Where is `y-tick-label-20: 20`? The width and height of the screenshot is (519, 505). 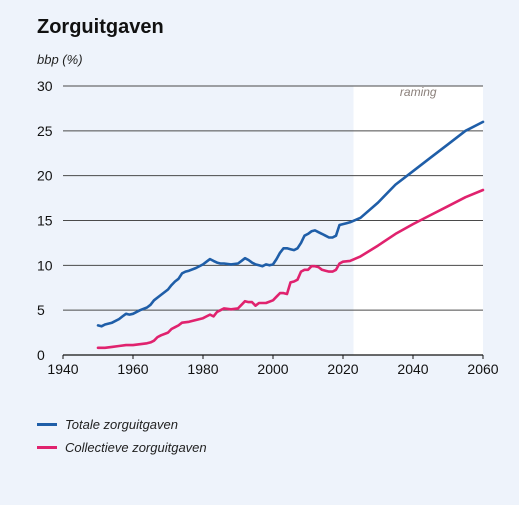
y-tick-label-20: 20 is located at coordinates (45, 176).